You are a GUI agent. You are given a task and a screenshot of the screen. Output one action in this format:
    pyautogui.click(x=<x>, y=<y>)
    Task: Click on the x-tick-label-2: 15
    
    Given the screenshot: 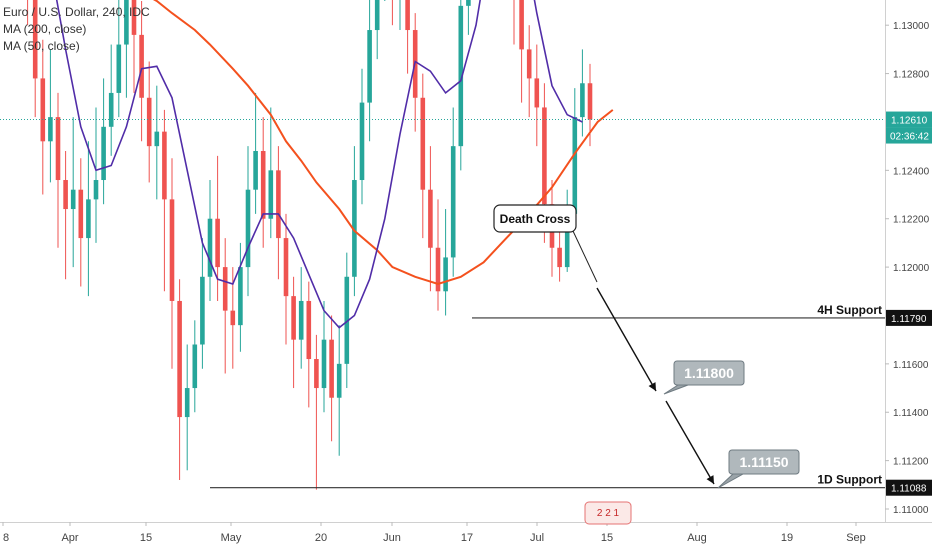 What is the action you would take?
    pyautogui.click(x=146, y=538)
    